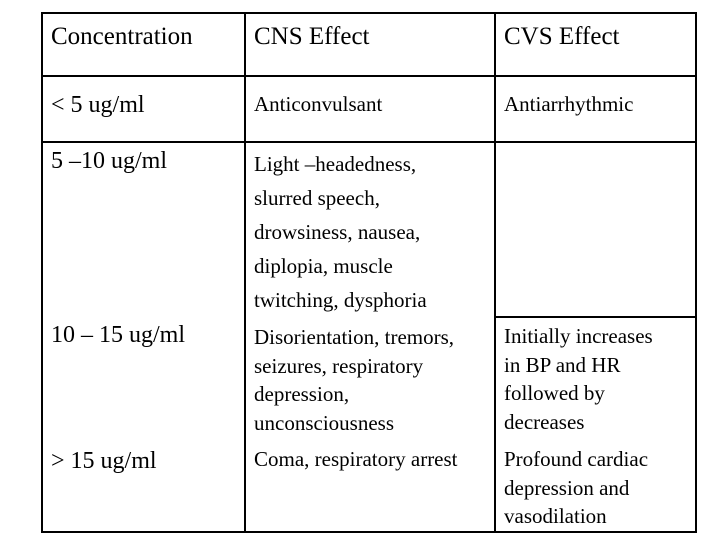  Describe the element at coordinates (143, 44) in the screenshot. I see `header-concentration: Concentration` at that location.